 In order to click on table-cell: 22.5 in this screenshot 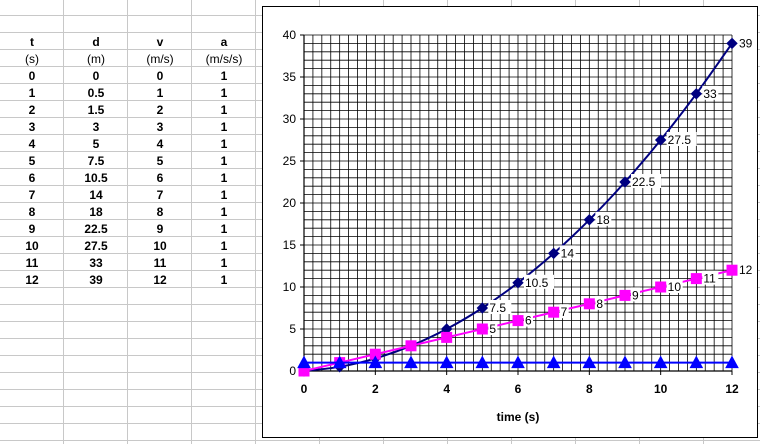, I will do `click(96, 229)`.